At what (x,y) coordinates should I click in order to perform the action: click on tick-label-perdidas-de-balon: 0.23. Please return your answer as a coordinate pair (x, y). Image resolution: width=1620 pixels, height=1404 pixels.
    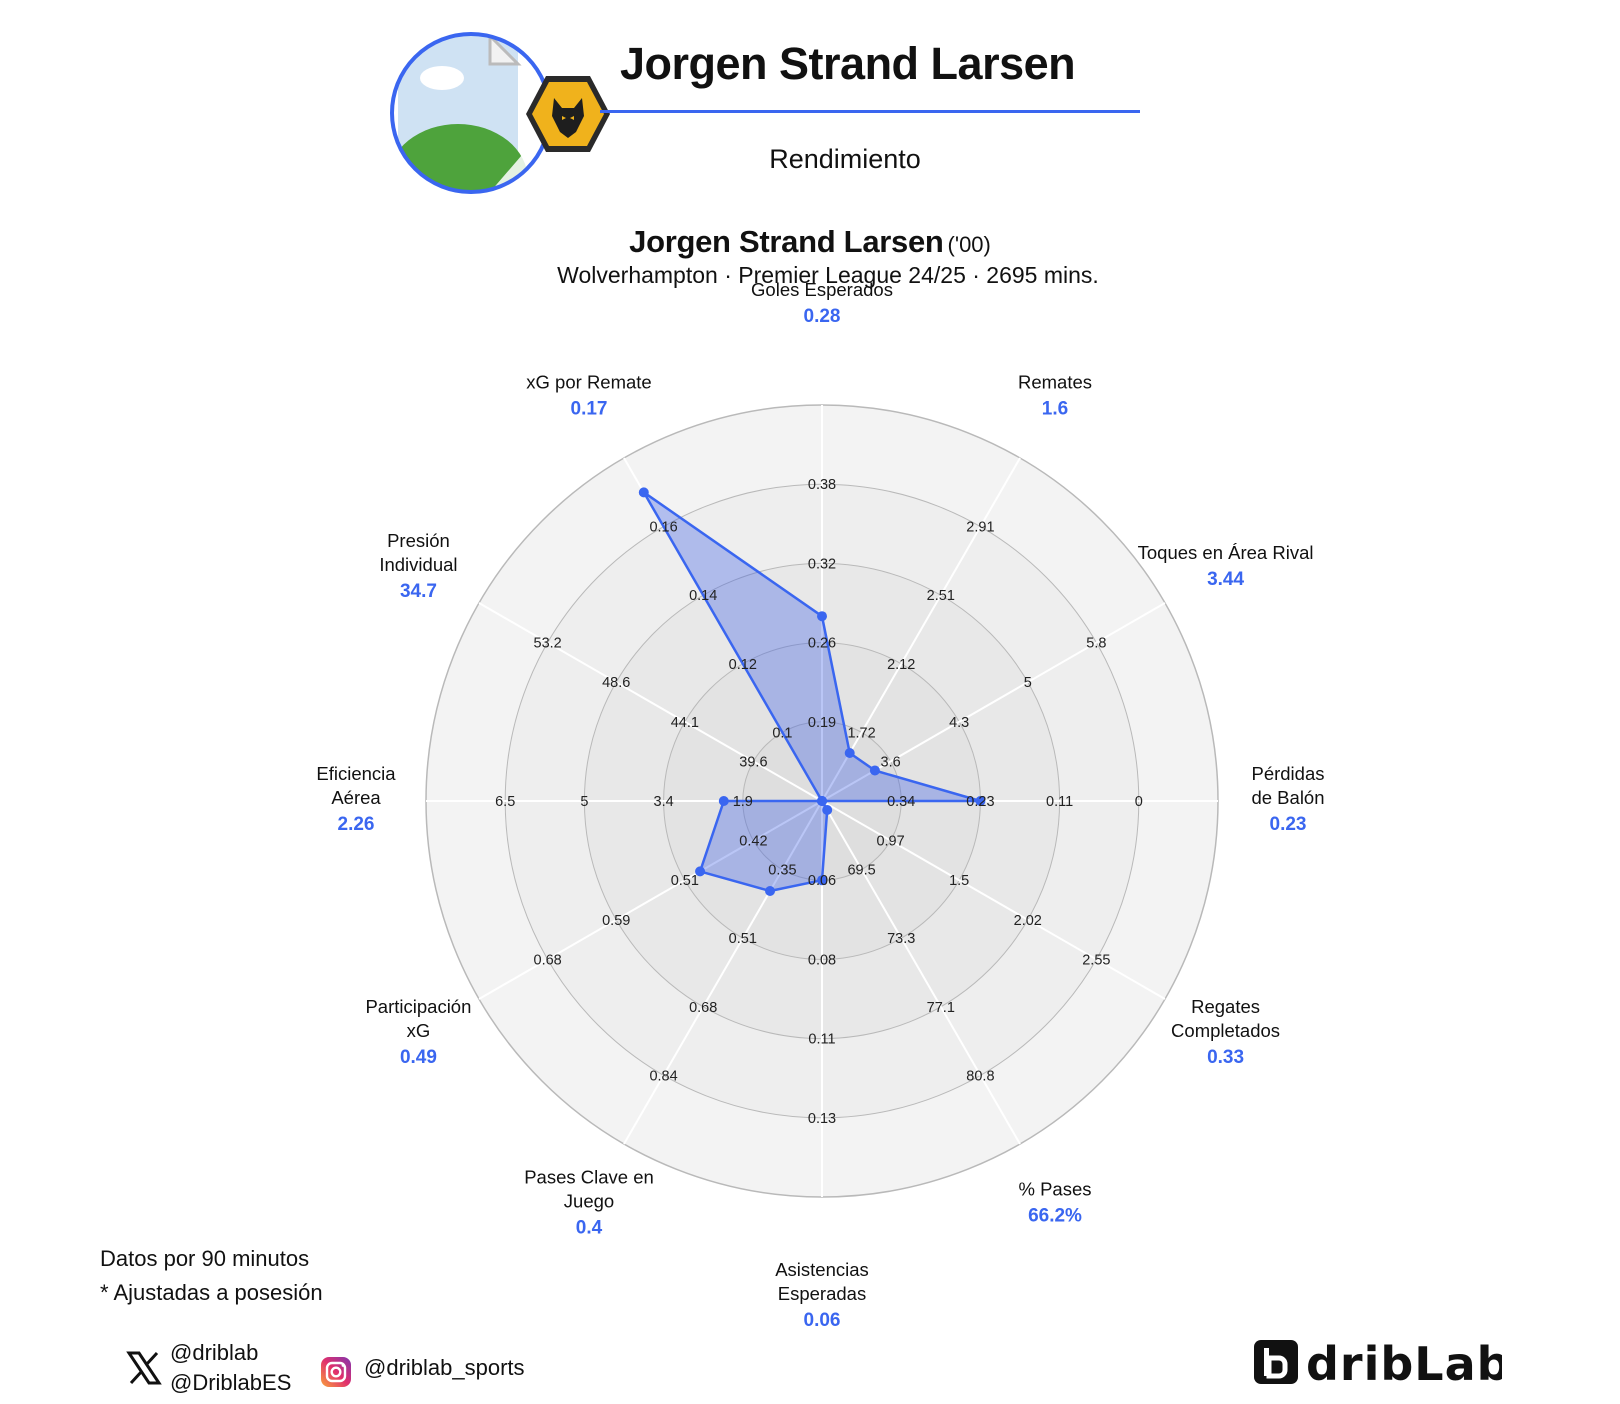
    Looking at the image, I should click on (980, 802).